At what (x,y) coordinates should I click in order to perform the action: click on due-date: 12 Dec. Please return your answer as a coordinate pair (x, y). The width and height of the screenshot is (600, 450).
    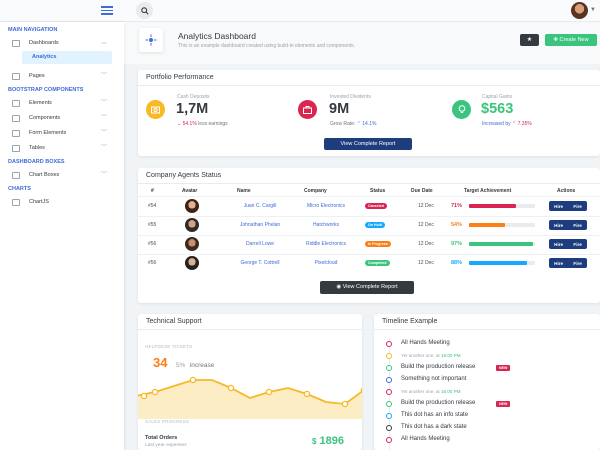
    Looking at the image, I should click on (426, 263).